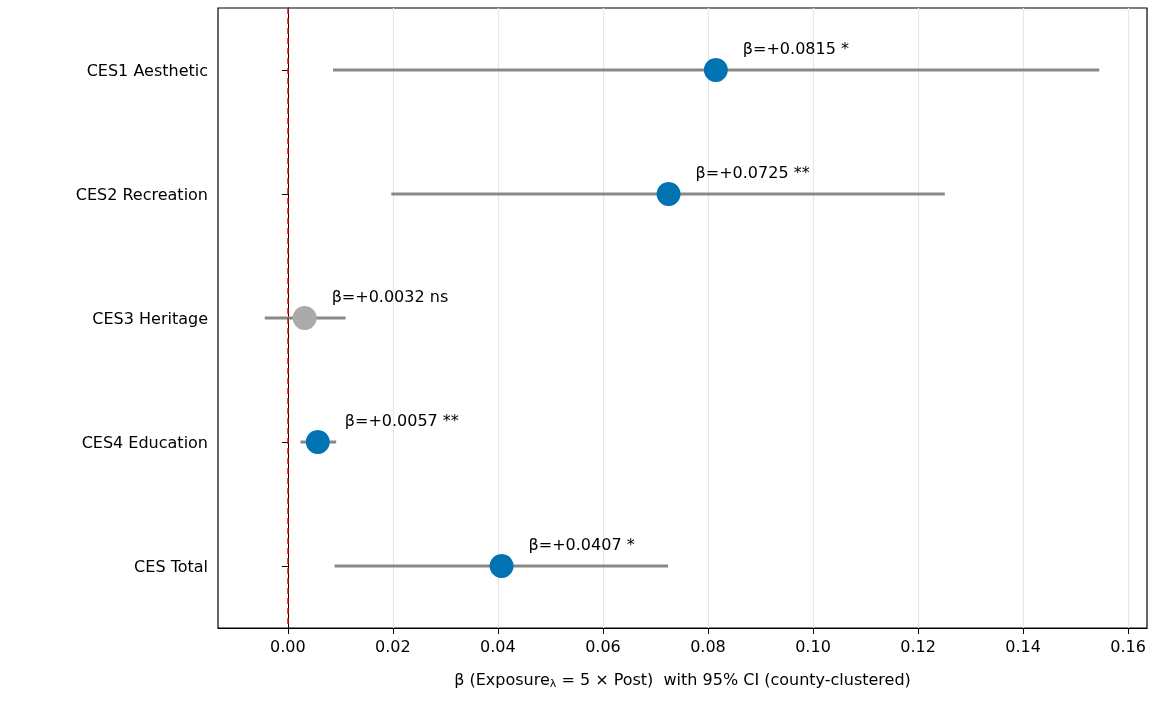 This screenshot has width=1163, height=711. Describe the element at coordinates (813, 646) in the screenshot. I see `x-tick-label: 0.10` at that location.